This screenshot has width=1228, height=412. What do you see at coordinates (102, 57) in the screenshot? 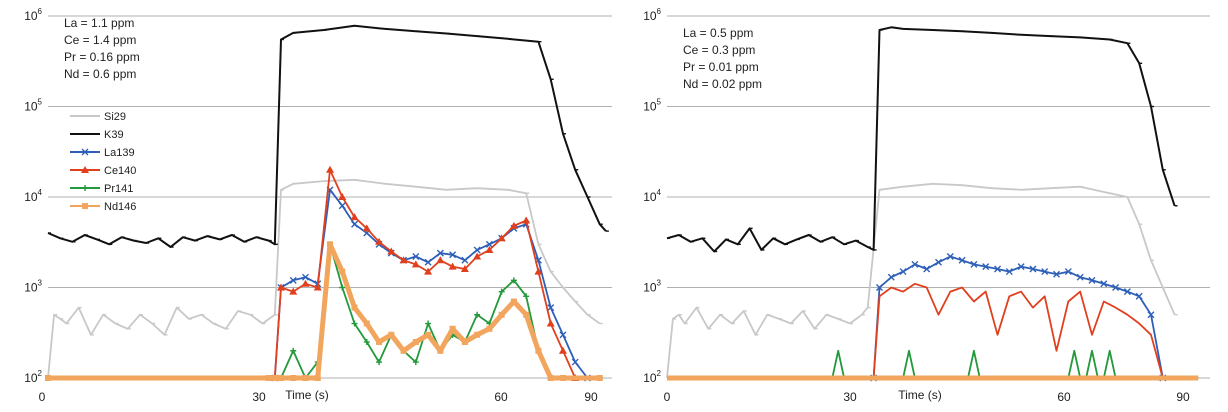
I see `concentration-annotation: Pr = 0.16 ppm` at bounding box center [102, 57].